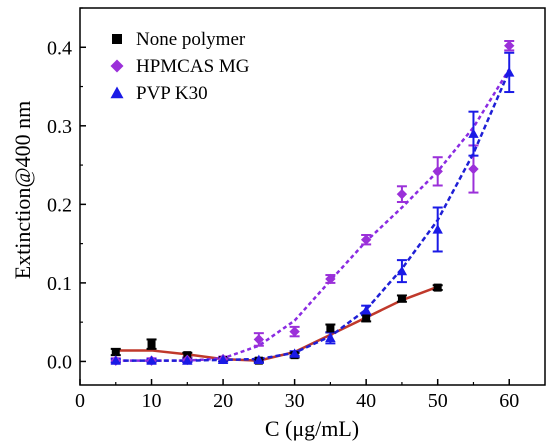 This screenshot has width=550, height=447. I want to click on x-tick-label: 30, so click(295, 401).